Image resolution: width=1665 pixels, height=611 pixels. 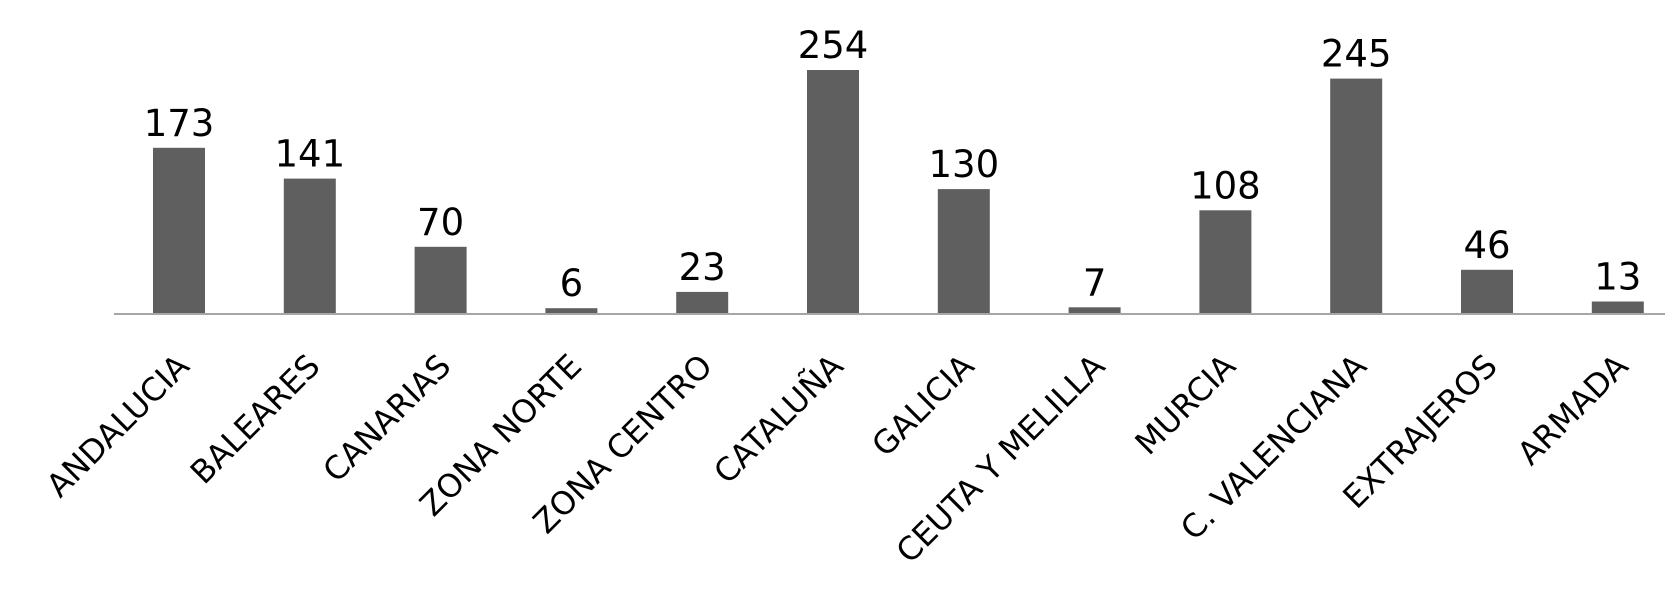 What do you see at coordinates (1186, 405) in the screenshot?
I see `category-label-8: MURCIA` at bounding box center [1186, 405].